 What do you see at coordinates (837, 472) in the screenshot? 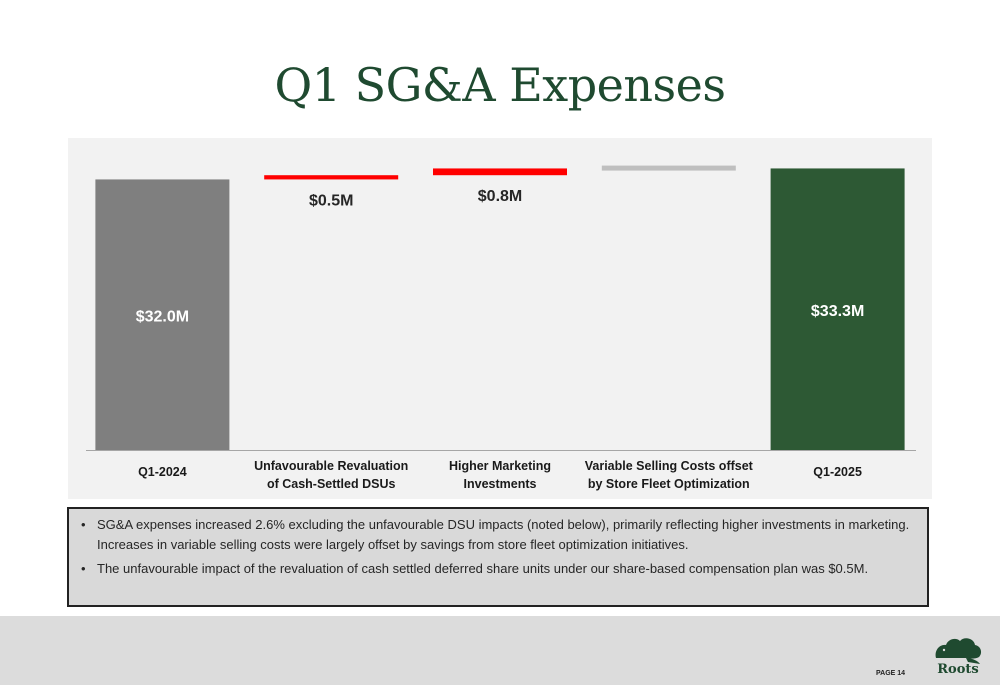
I see `category-label-4-0: Q1-2025` at bounding box center [837, 472].